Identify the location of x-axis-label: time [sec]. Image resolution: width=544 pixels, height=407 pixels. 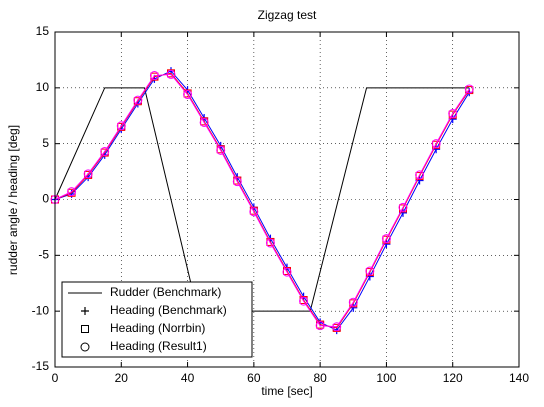
(286, 391).